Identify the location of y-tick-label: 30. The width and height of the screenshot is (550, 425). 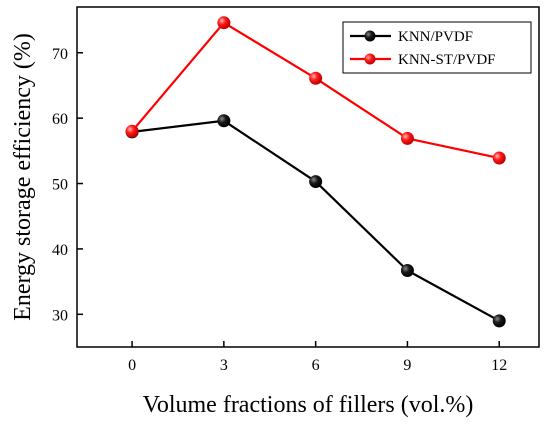
(60, 315).